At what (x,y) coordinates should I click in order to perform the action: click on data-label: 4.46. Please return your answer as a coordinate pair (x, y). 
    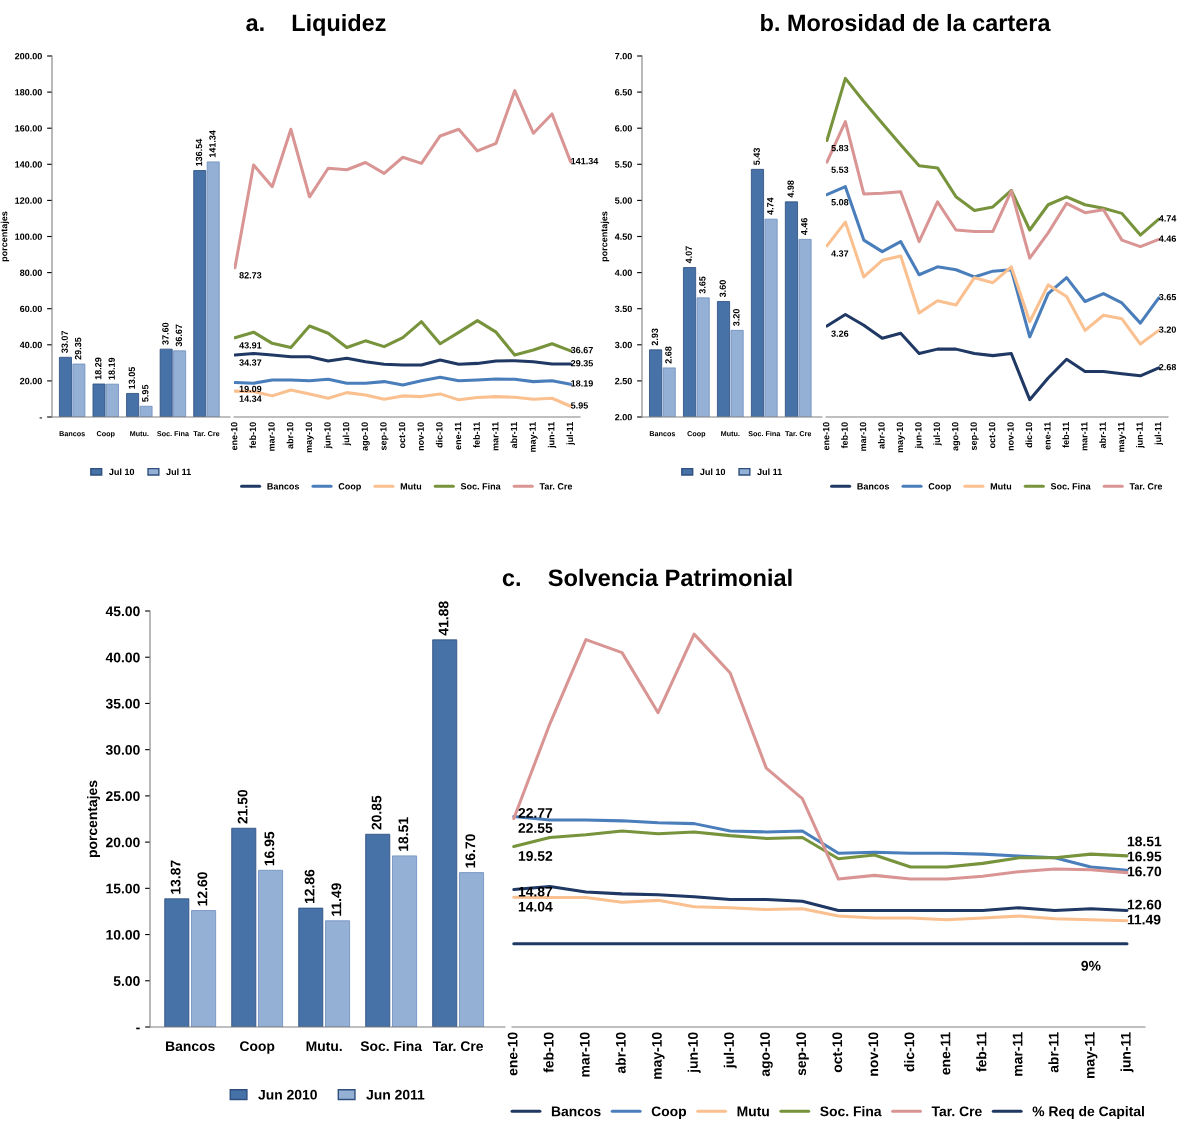
    Looking at the image, I should click on (804, 226).